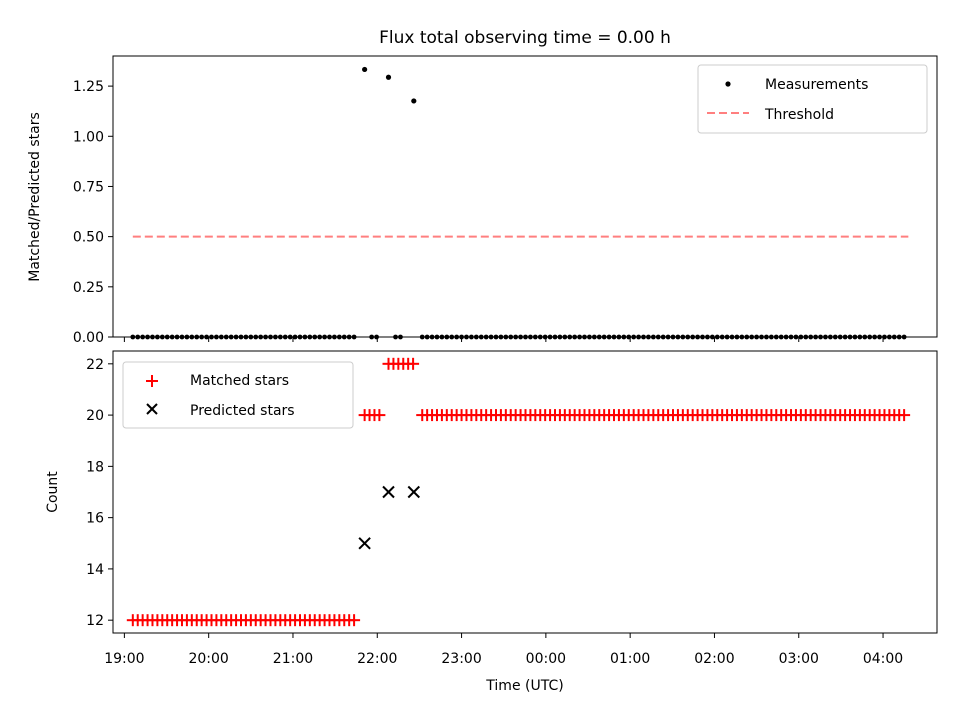 The height and width of the screenshot is (720, 960). Describe the element at coordinates (883, 659) in the screenshot. I see `x-tick-label: 04:00` at that location.